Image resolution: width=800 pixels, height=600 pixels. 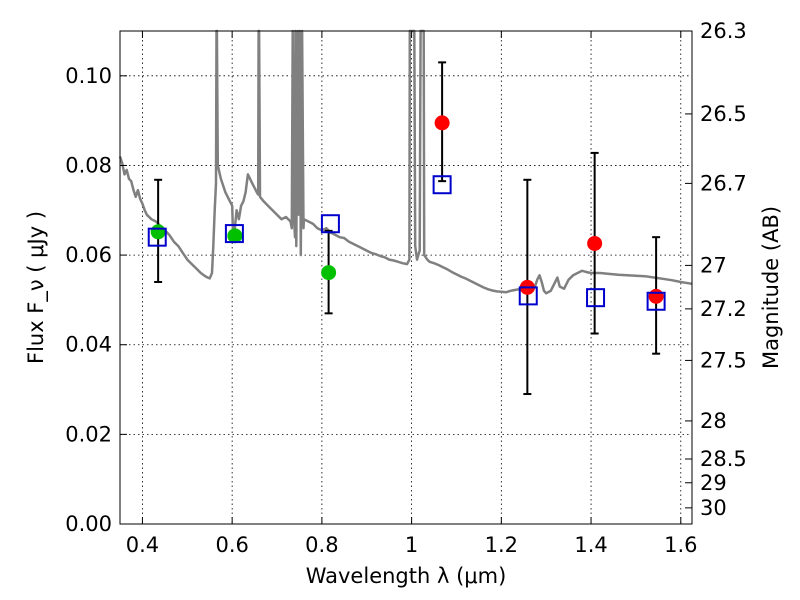 I want to click on right-tick-label: 26.7, so click(x=723, y=183).